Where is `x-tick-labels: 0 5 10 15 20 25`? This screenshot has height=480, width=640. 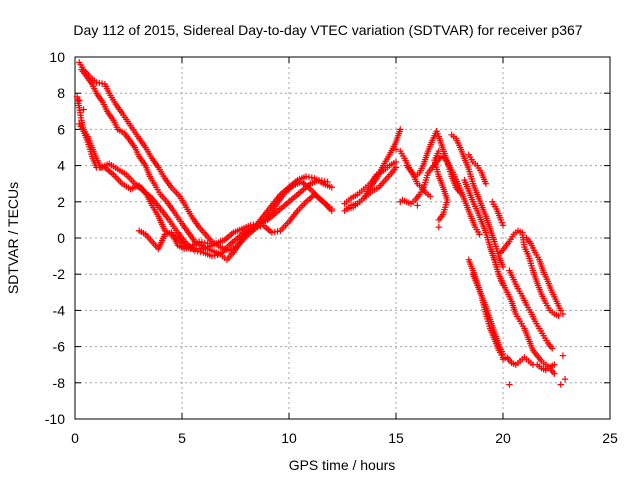
x-tick-labels: 0 5 10 15 20 25 is located at coordinates (344, 438).